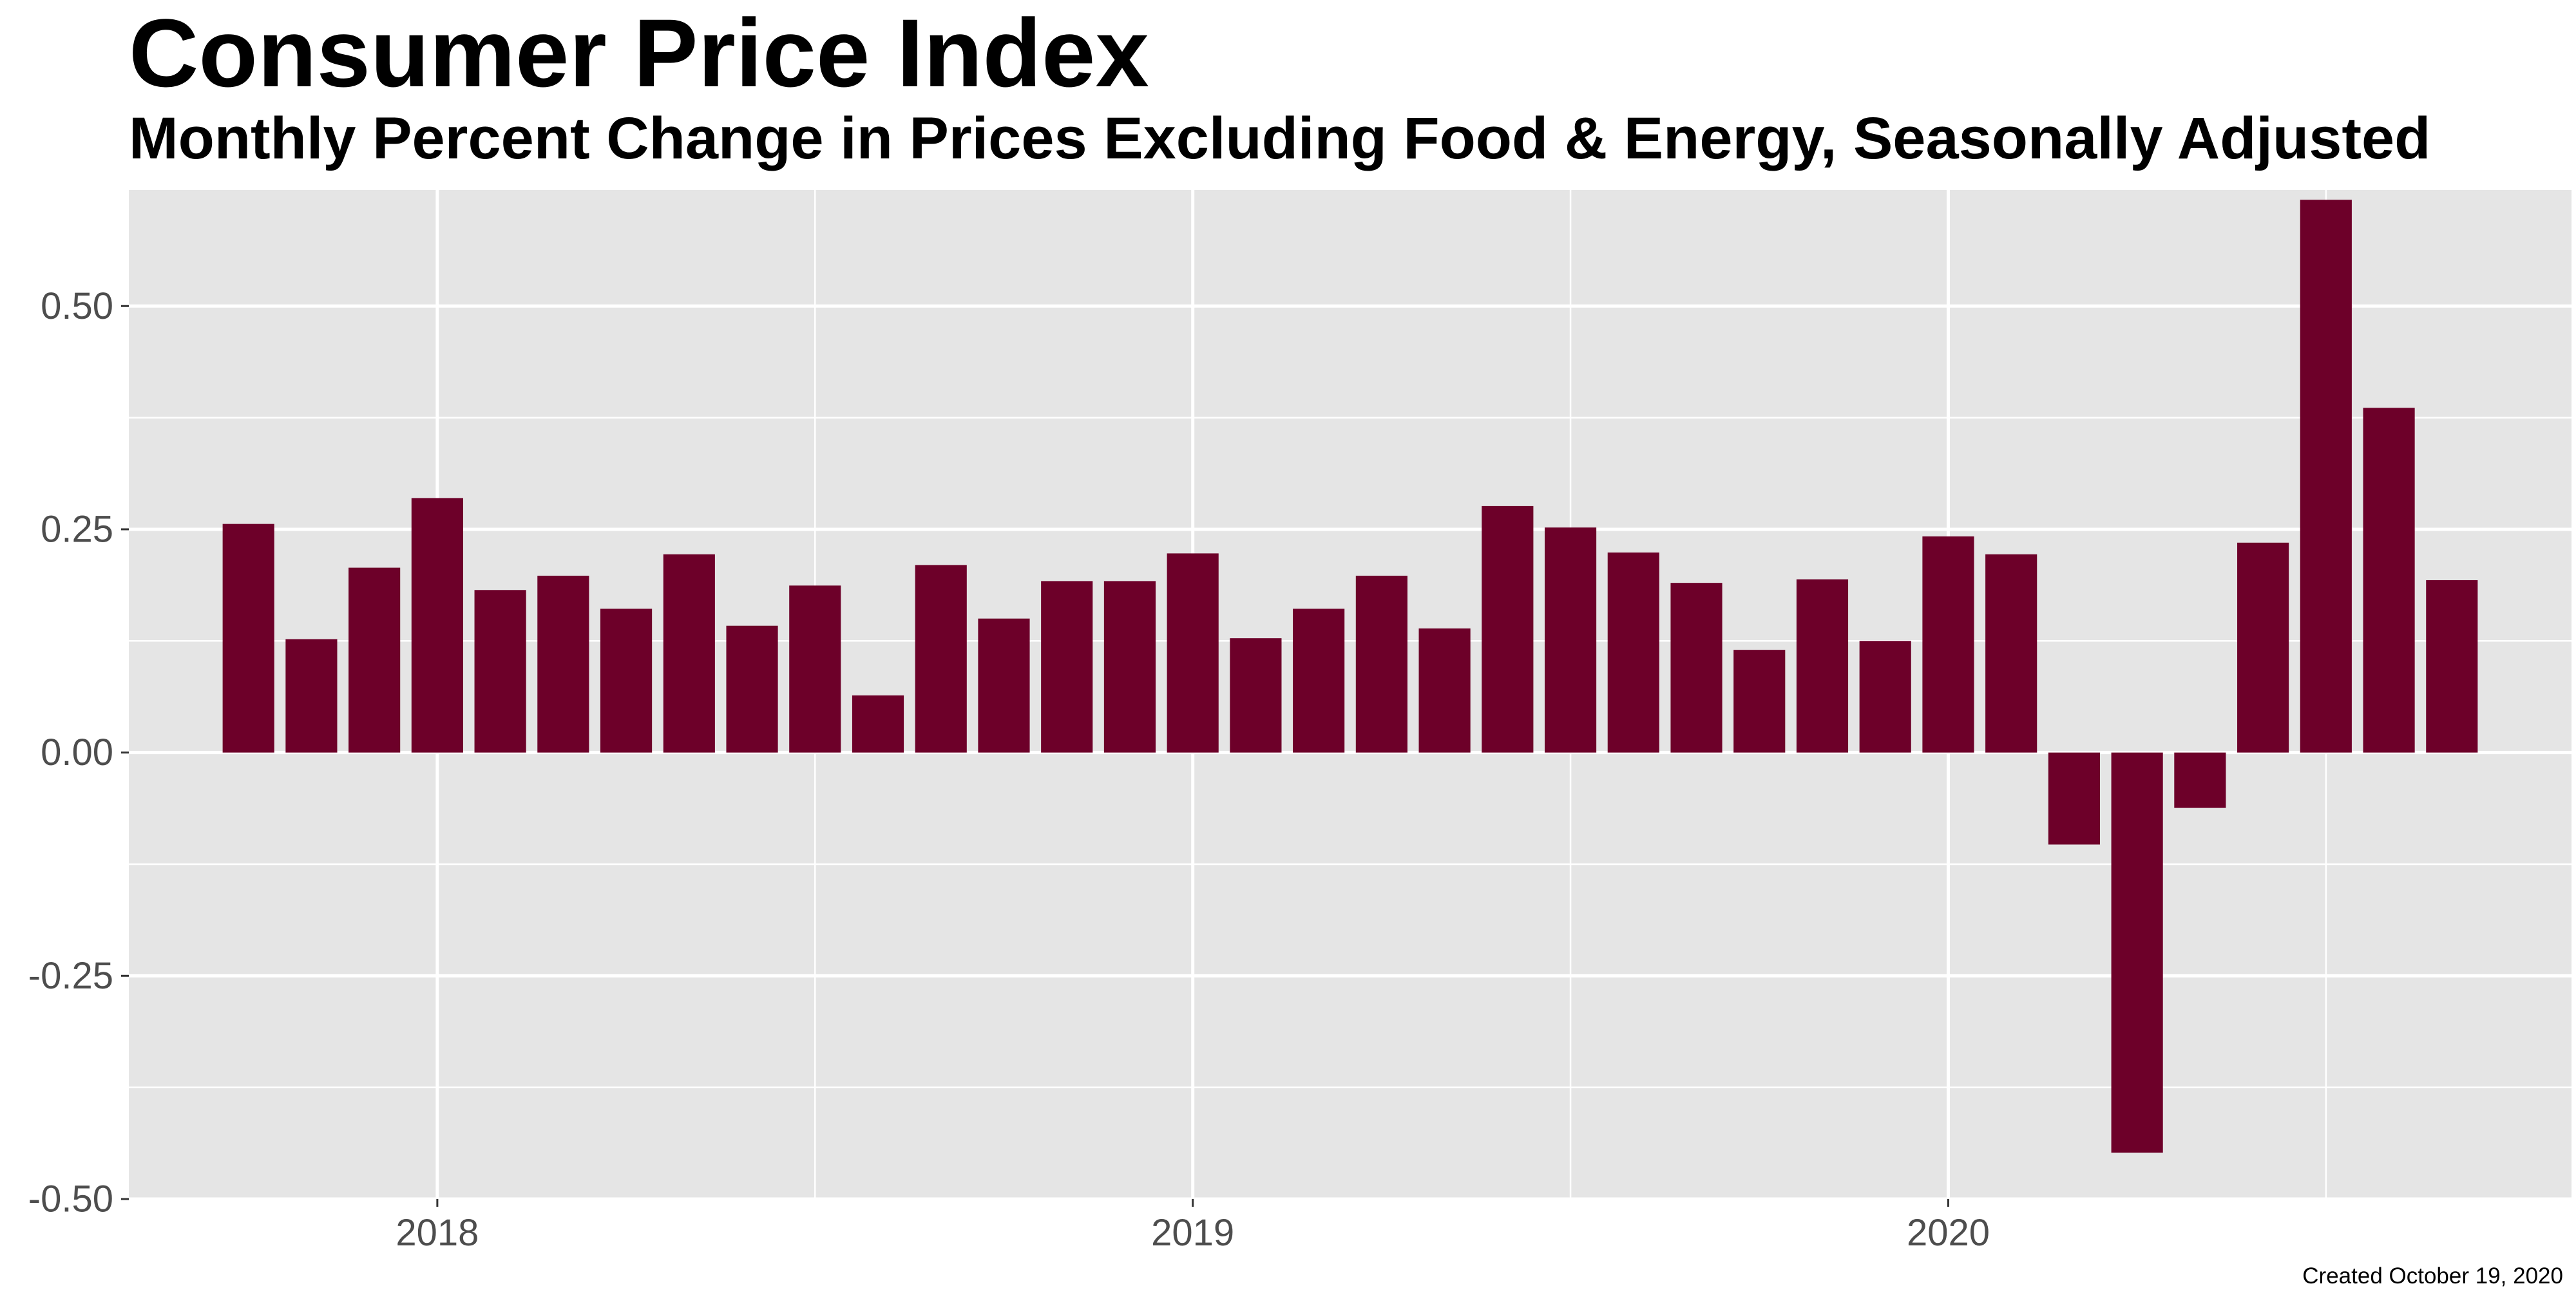  I want to click on y-axis: -0.50 -0.25 0.00 0.25 0.50, so click(78, 753).